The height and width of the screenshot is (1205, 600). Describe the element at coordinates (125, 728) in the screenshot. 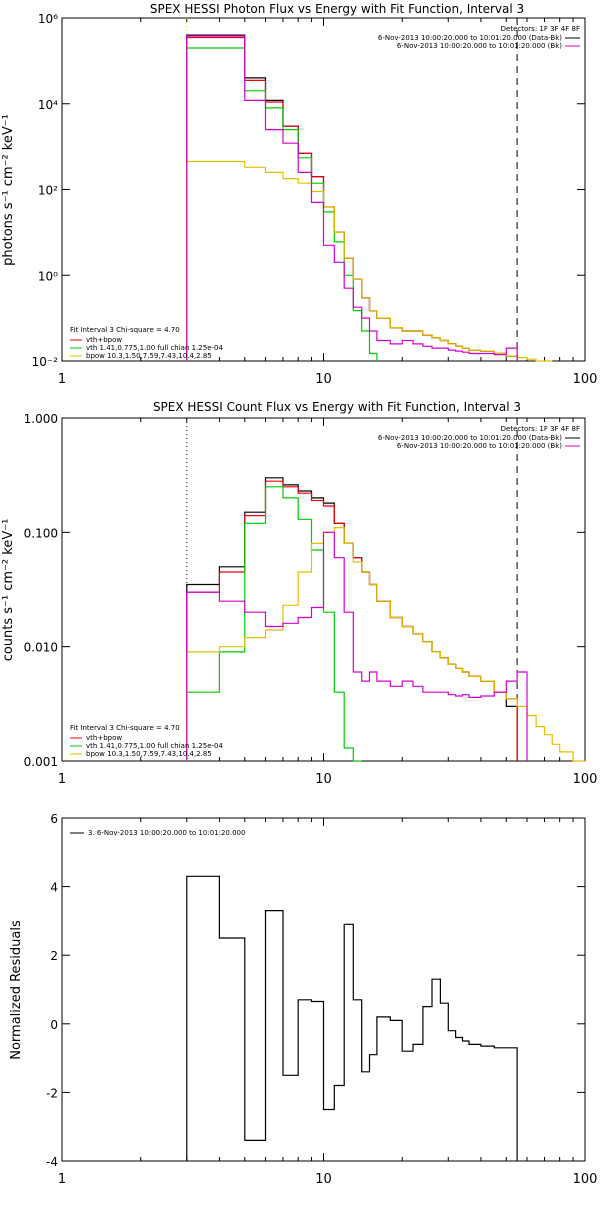

I see `count-fit-header: Fit Interval 3 Chi-square = 4.70` at that location.